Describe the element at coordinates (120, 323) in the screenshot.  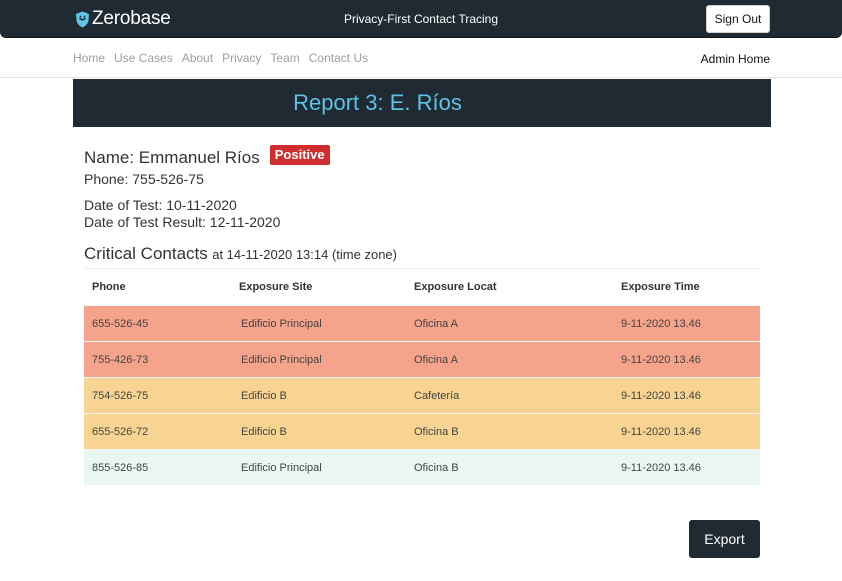
I see `cell-phone: 655-526-45` at that location.